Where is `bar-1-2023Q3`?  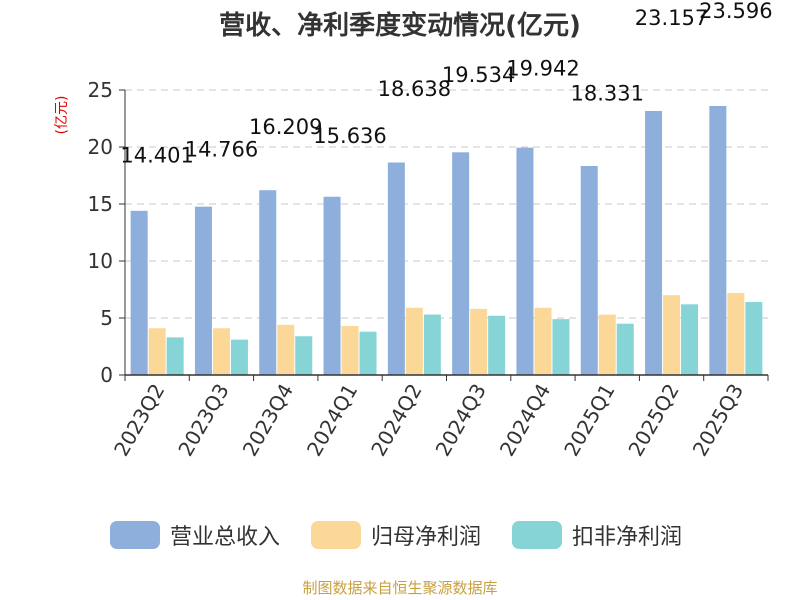 bar-1-2023Q3 is located at coordinates (221, 351).